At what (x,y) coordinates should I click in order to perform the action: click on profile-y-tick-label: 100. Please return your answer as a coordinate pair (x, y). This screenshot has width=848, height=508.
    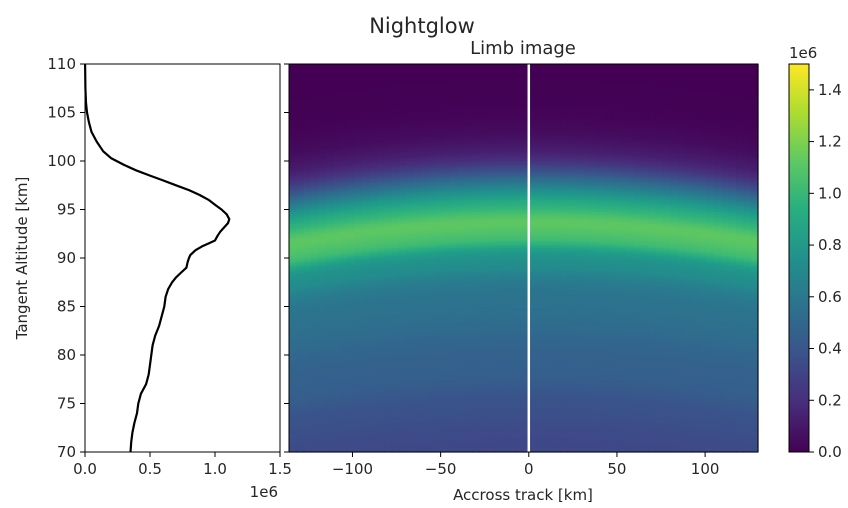
    Looking at the image, I should click on (61, 161).